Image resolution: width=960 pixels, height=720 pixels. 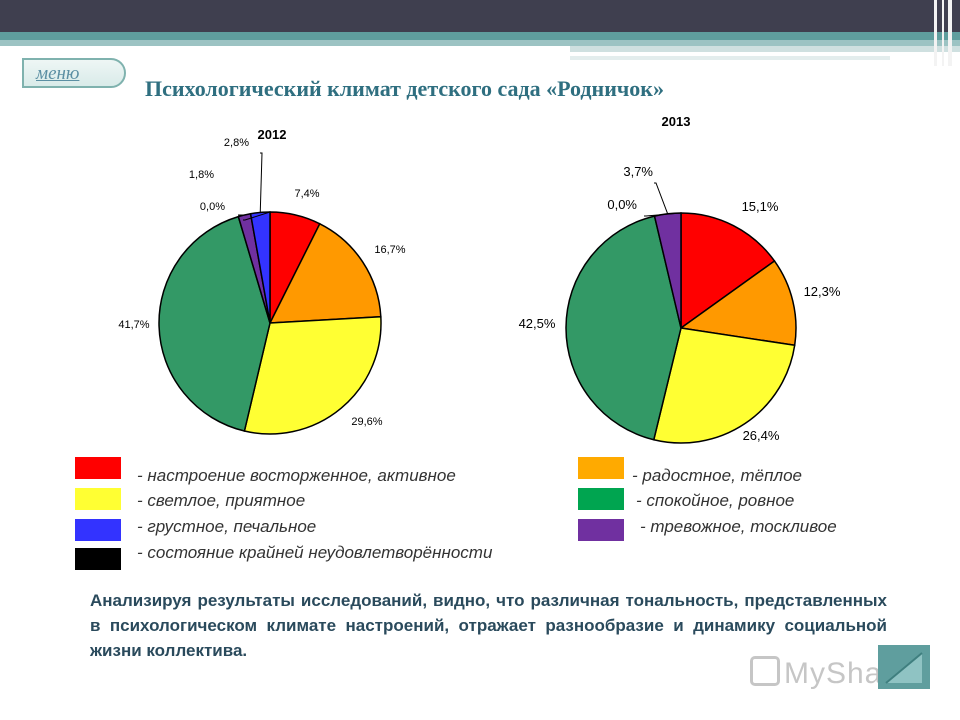 What do you see at coordinates (133, 325) in the screenshot?
I see `data-label: 41,7%` at bounding box center [133, 325].